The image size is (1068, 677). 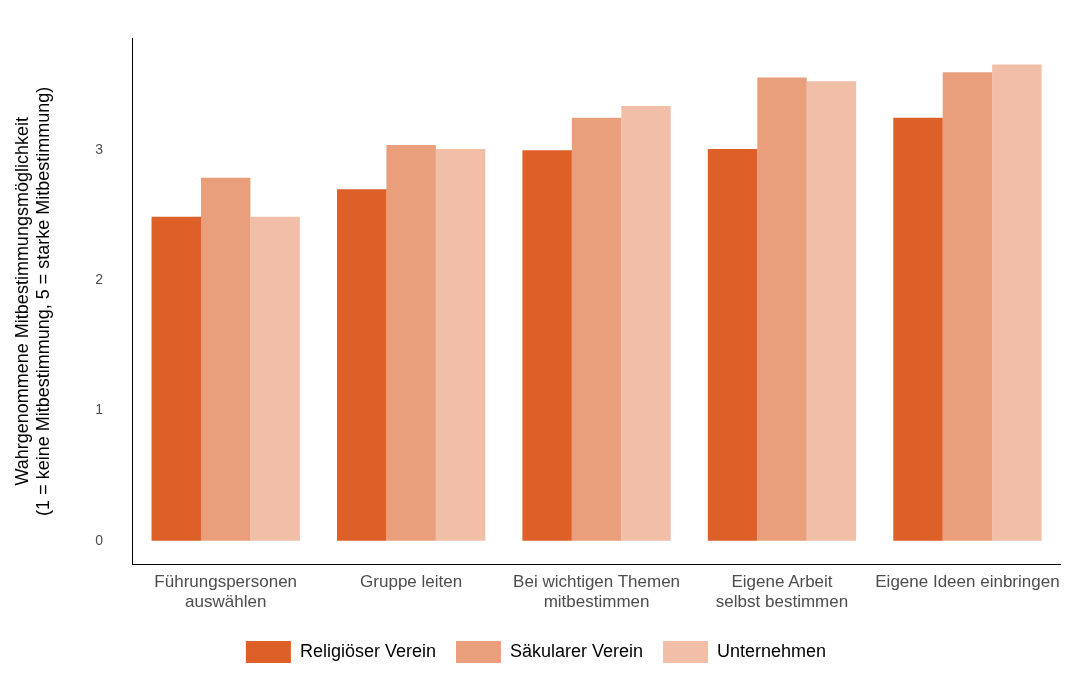 What do you see at coordinates (226, 592) in the screenshot?
I see `x-tick-label: Führungspersonen auswählen` at bounding box center [226, 592].